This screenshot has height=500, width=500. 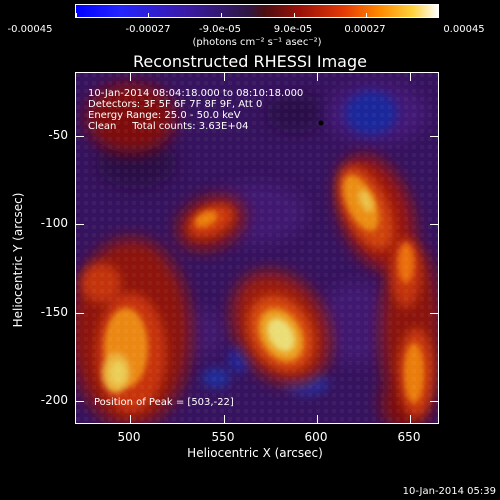 I want to click on colorbar-units: (photons cm⁻² s⁻¹ asec⁻²), so click(x=257, y=42).